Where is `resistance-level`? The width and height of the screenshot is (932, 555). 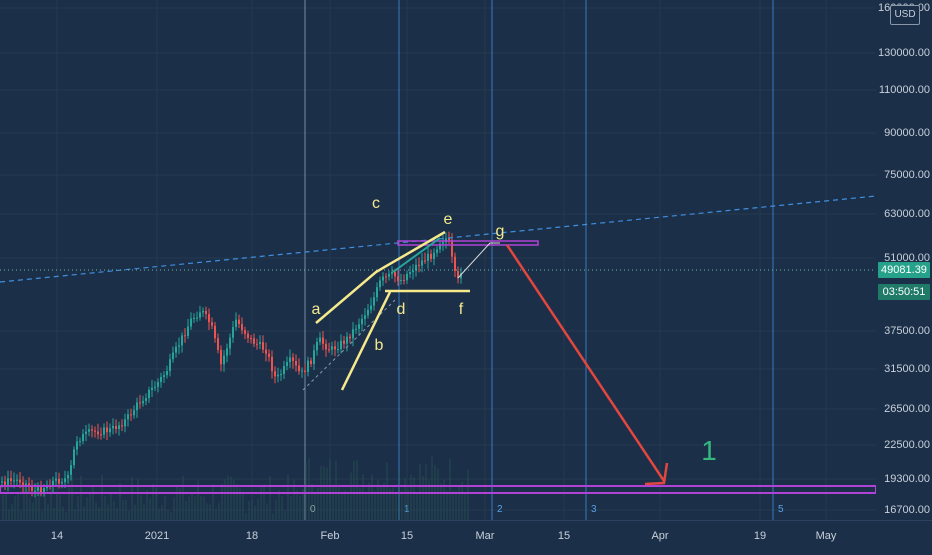
resistance-level is located at coordinates (468, 243).